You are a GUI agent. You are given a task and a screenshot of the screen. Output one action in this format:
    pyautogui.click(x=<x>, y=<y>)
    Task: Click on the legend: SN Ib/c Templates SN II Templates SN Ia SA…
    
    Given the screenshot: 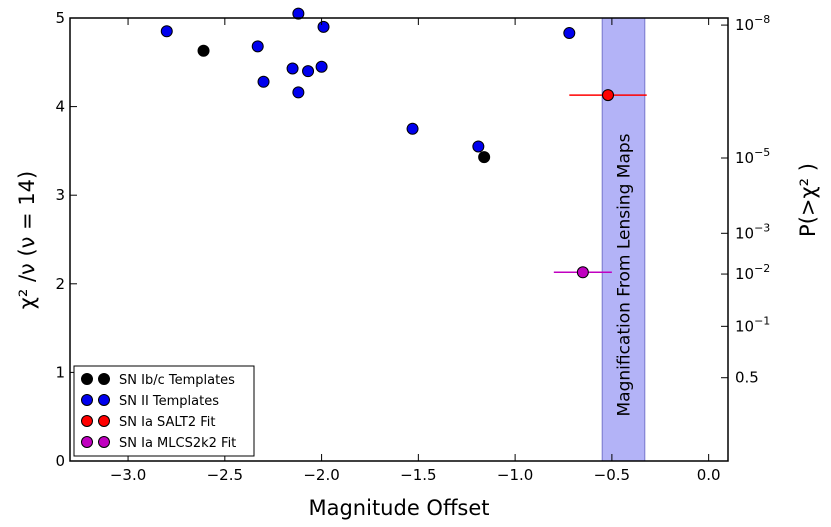 What is the action you would take?
    pyautogui.click(x=164, y=411)
    